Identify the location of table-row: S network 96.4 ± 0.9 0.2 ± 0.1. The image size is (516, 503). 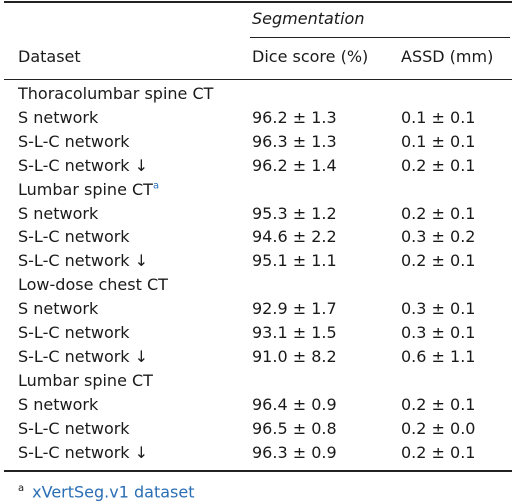
(258, 406).